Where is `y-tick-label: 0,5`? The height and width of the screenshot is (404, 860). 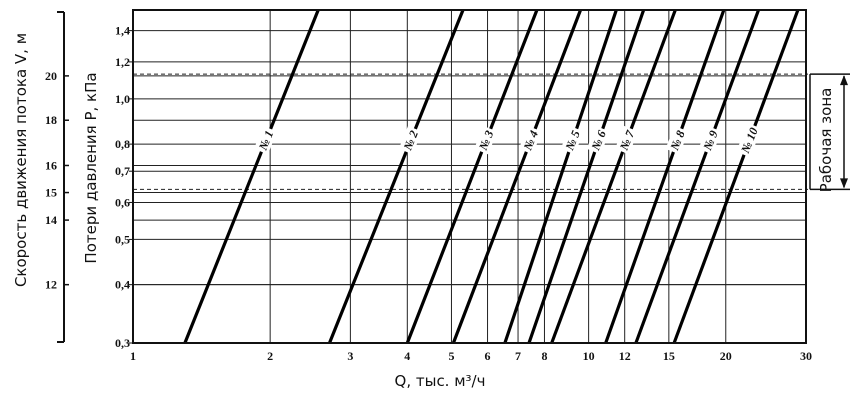
y-tick-label: 0,5 is located at coordinates (122, 239).